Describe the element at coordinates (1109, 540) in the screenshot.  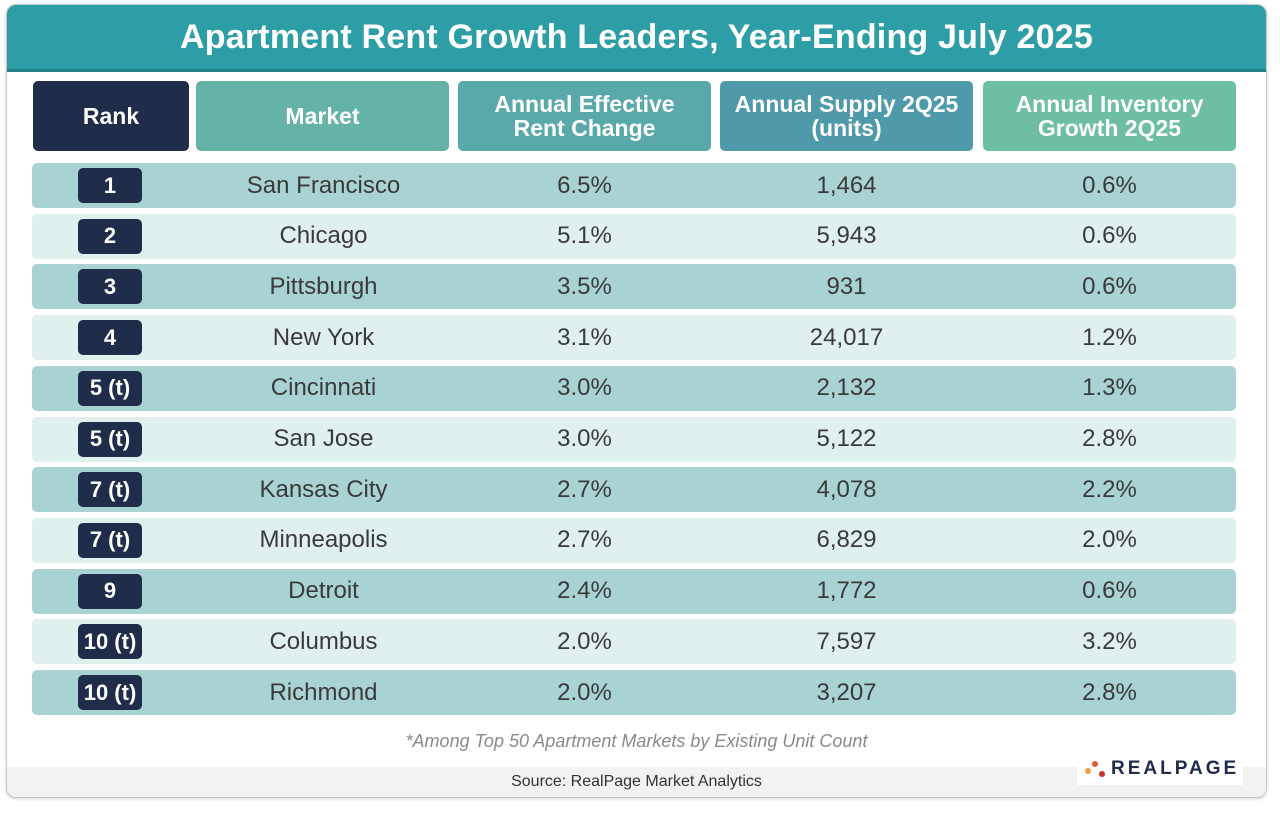
I see `inventory-cell: 2.0%` at that location.